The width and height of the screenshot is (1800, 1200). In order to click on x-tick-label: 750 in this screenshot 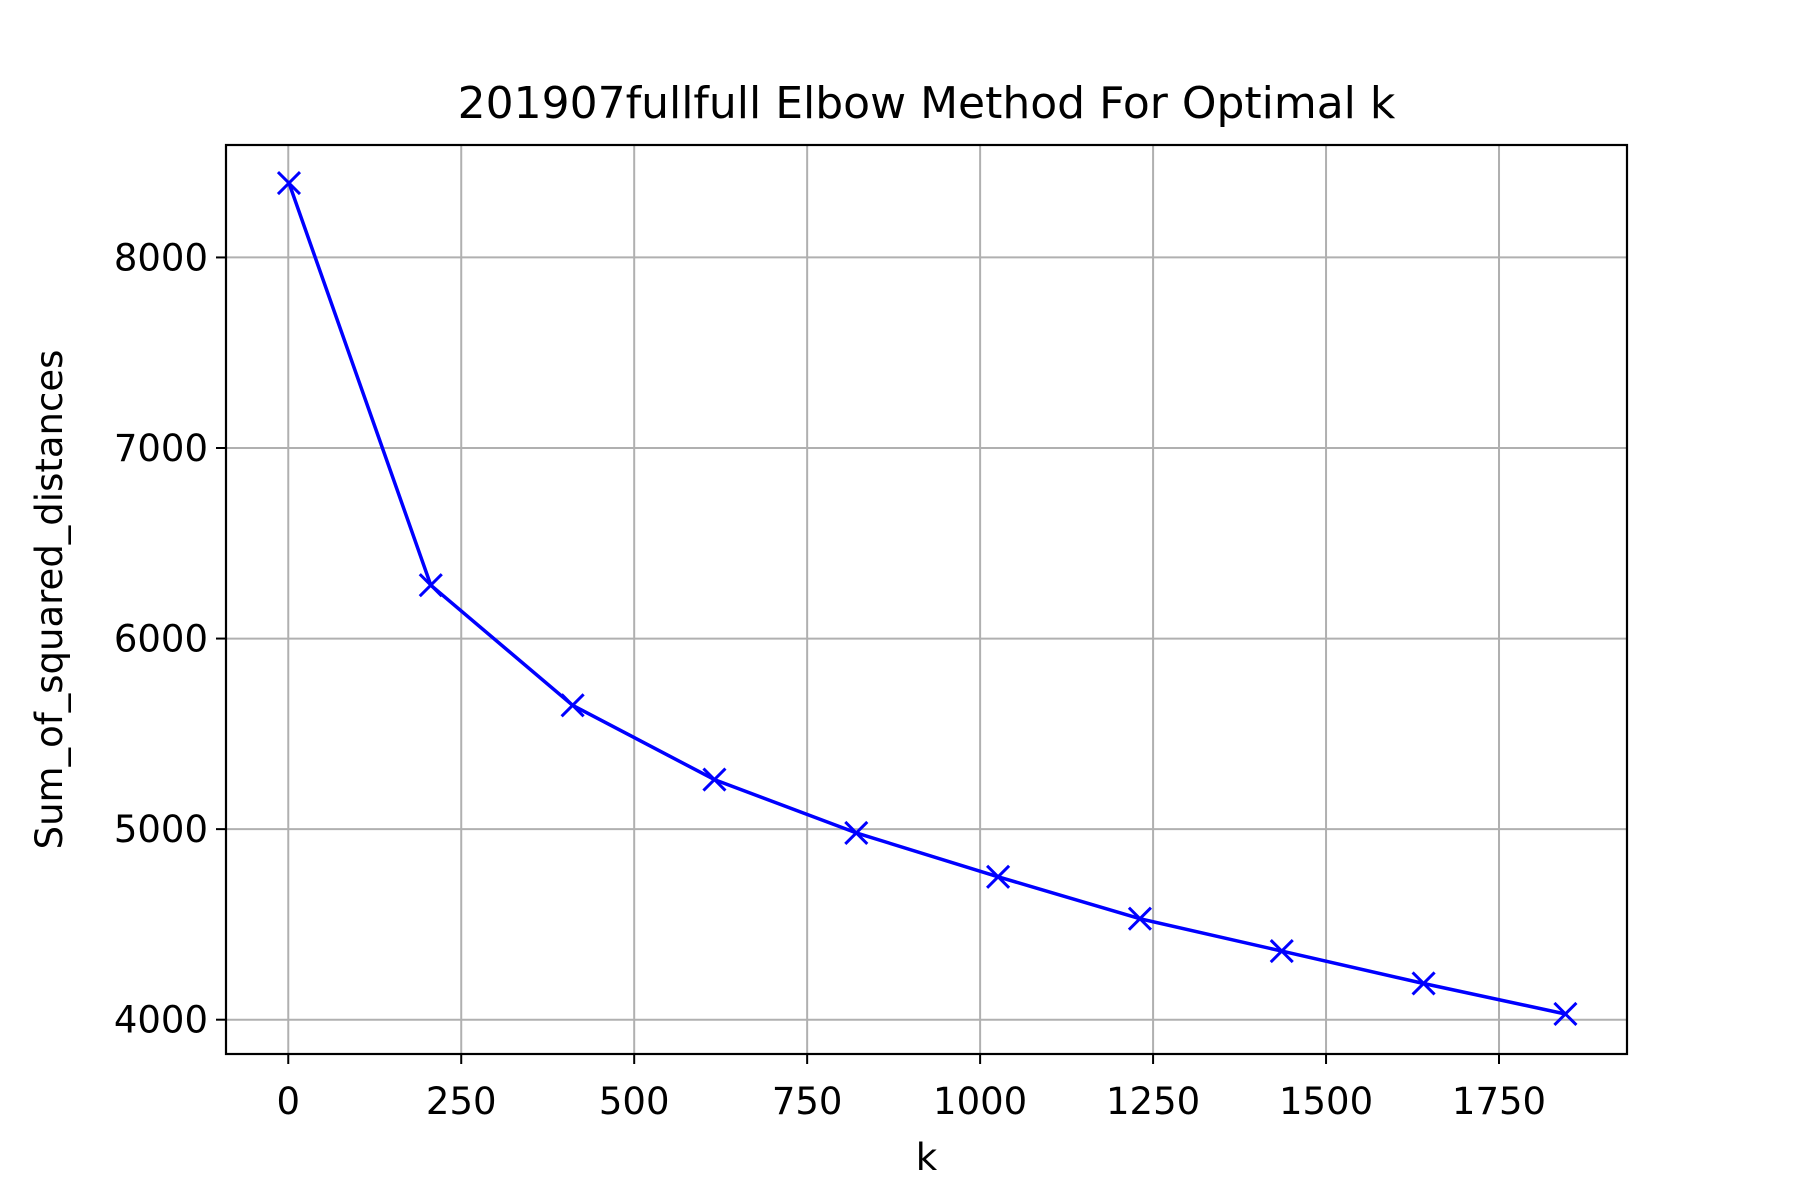, I will do `click(807, 1101)`.